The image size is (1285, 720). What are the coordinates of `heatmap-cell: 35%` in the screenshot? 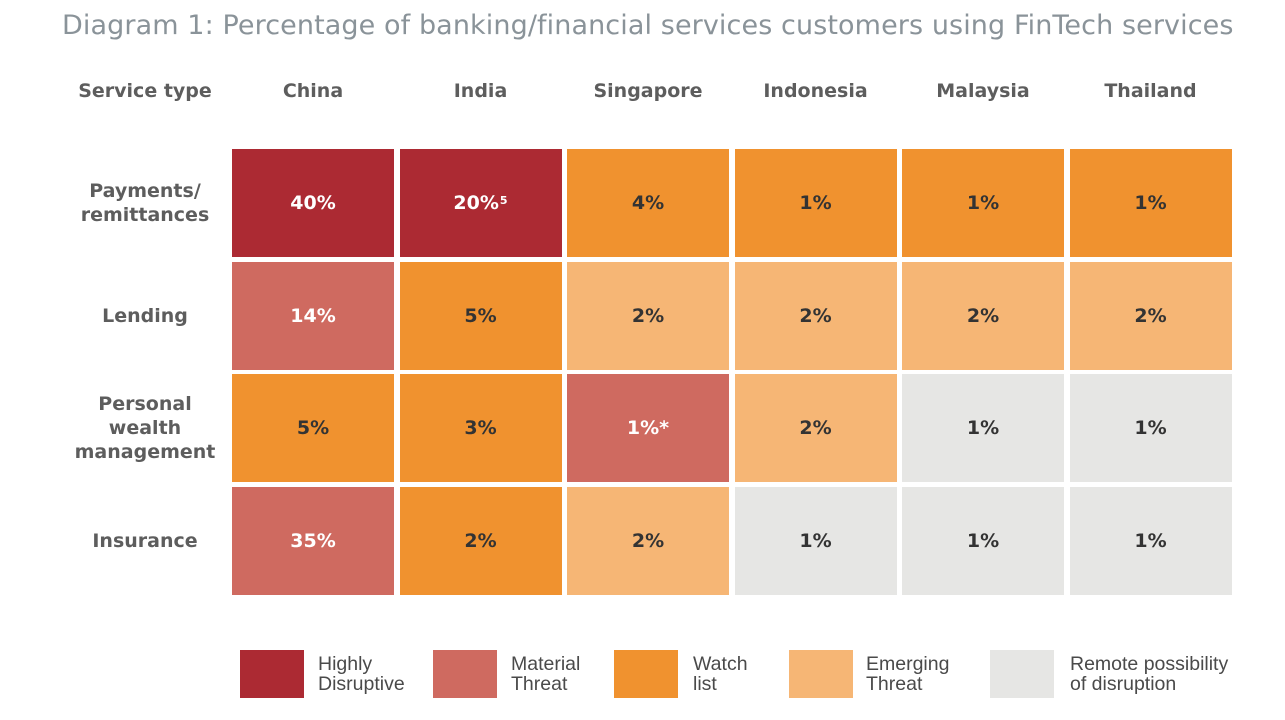 It's located at (313, 540).